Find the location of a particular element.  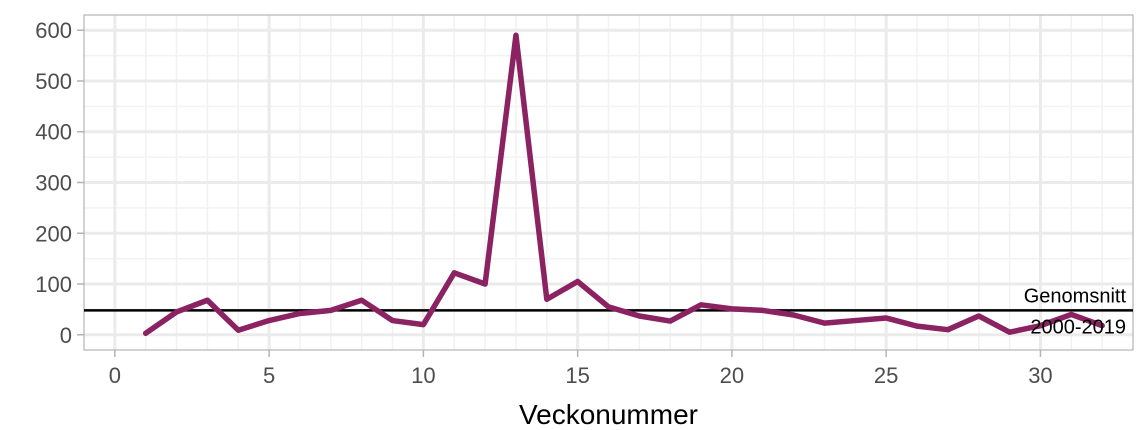

y-tick-label: 0 is located at coordinates (66, 335).